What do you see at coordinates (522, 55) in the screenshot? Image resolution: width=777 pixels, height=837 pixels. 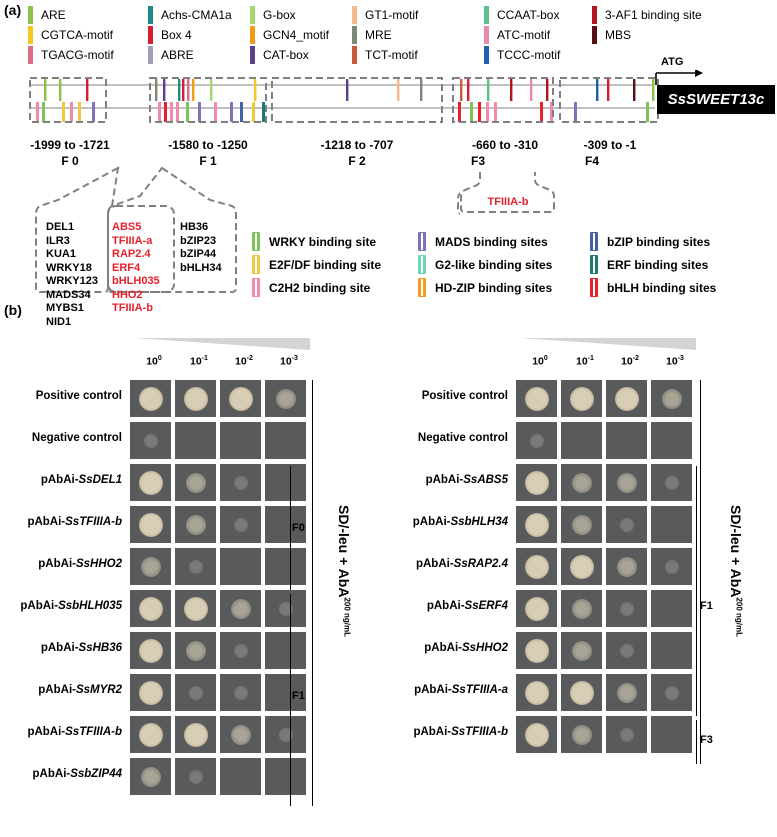 I see `motif-legend-item: TCCC-motif` at bounding box center [522, 55].